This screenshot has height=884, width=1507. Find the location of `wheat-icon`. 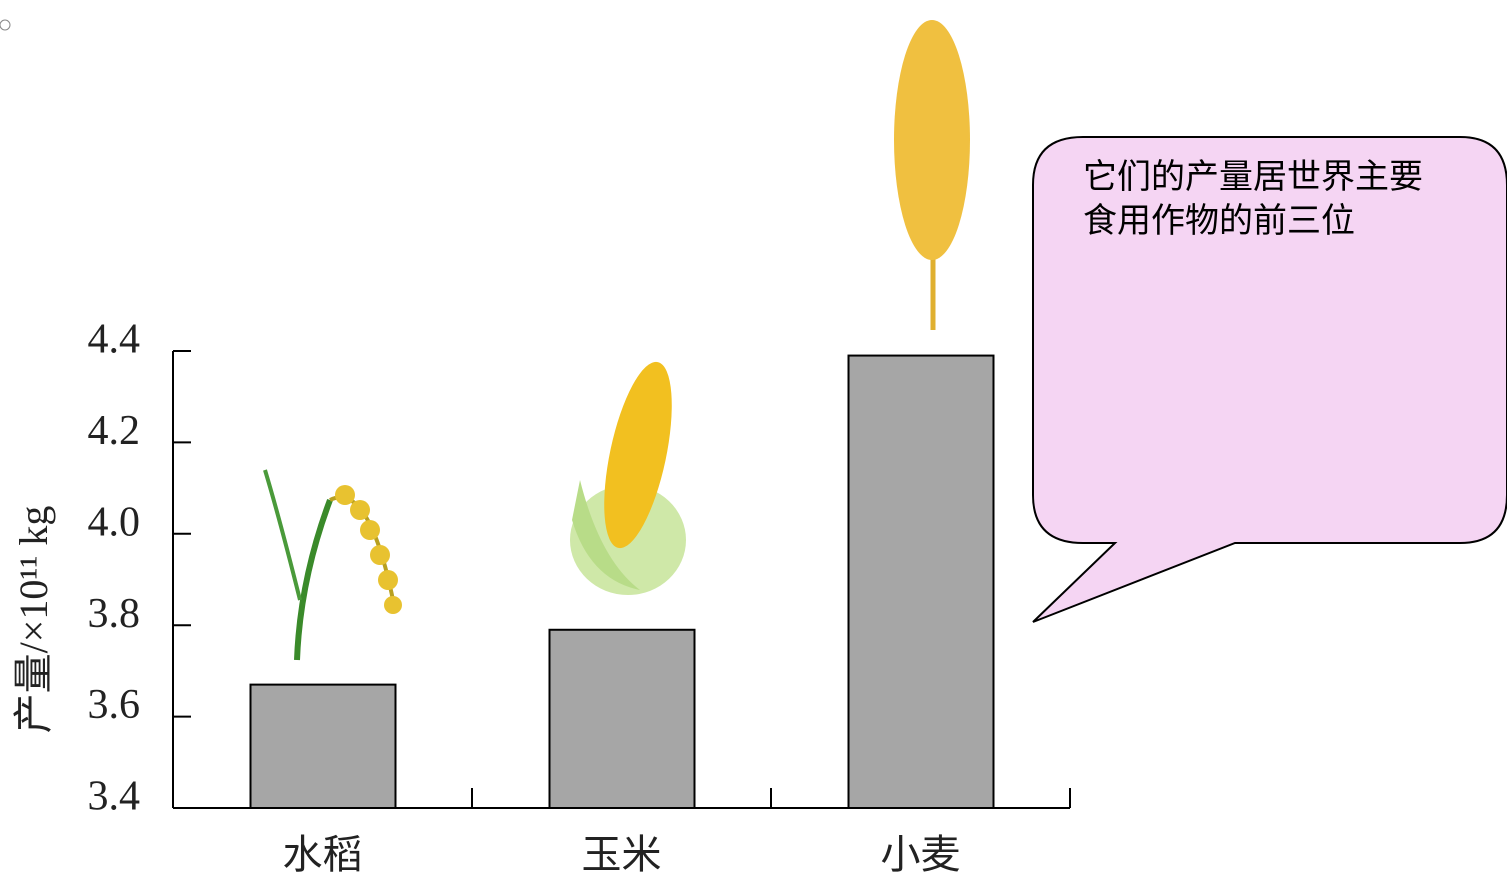

wheat-icon is located at coordinates (932, 175).